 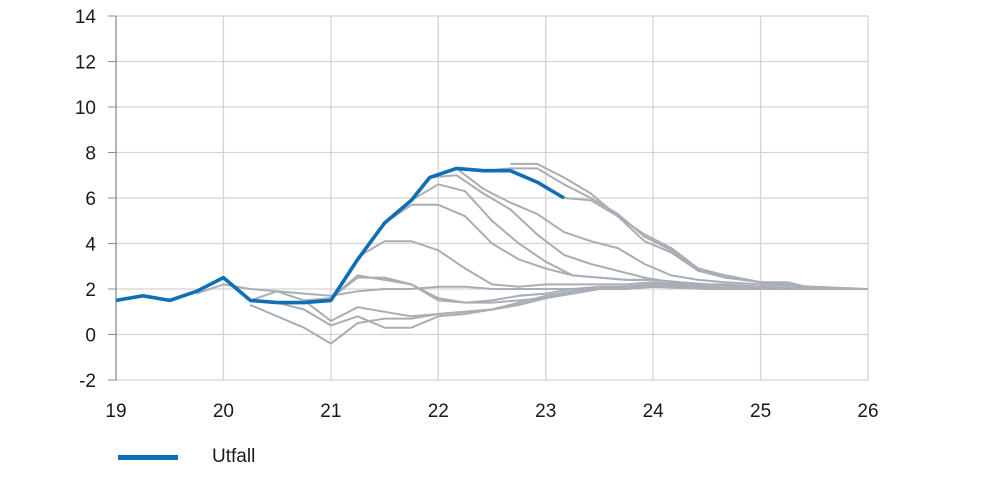 What do you see at coordinates (234, 456) in the screenshot?
I see `legend-label-utfall: Utfall` at bounding box center [234, 456].